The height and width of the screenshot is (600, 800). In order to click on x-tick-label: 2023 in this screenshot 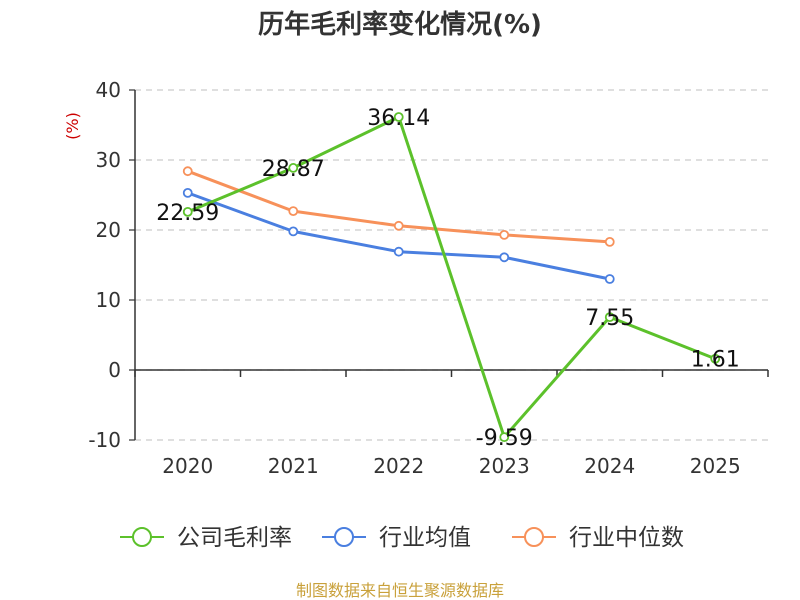, I will do `click(504, 466)`.